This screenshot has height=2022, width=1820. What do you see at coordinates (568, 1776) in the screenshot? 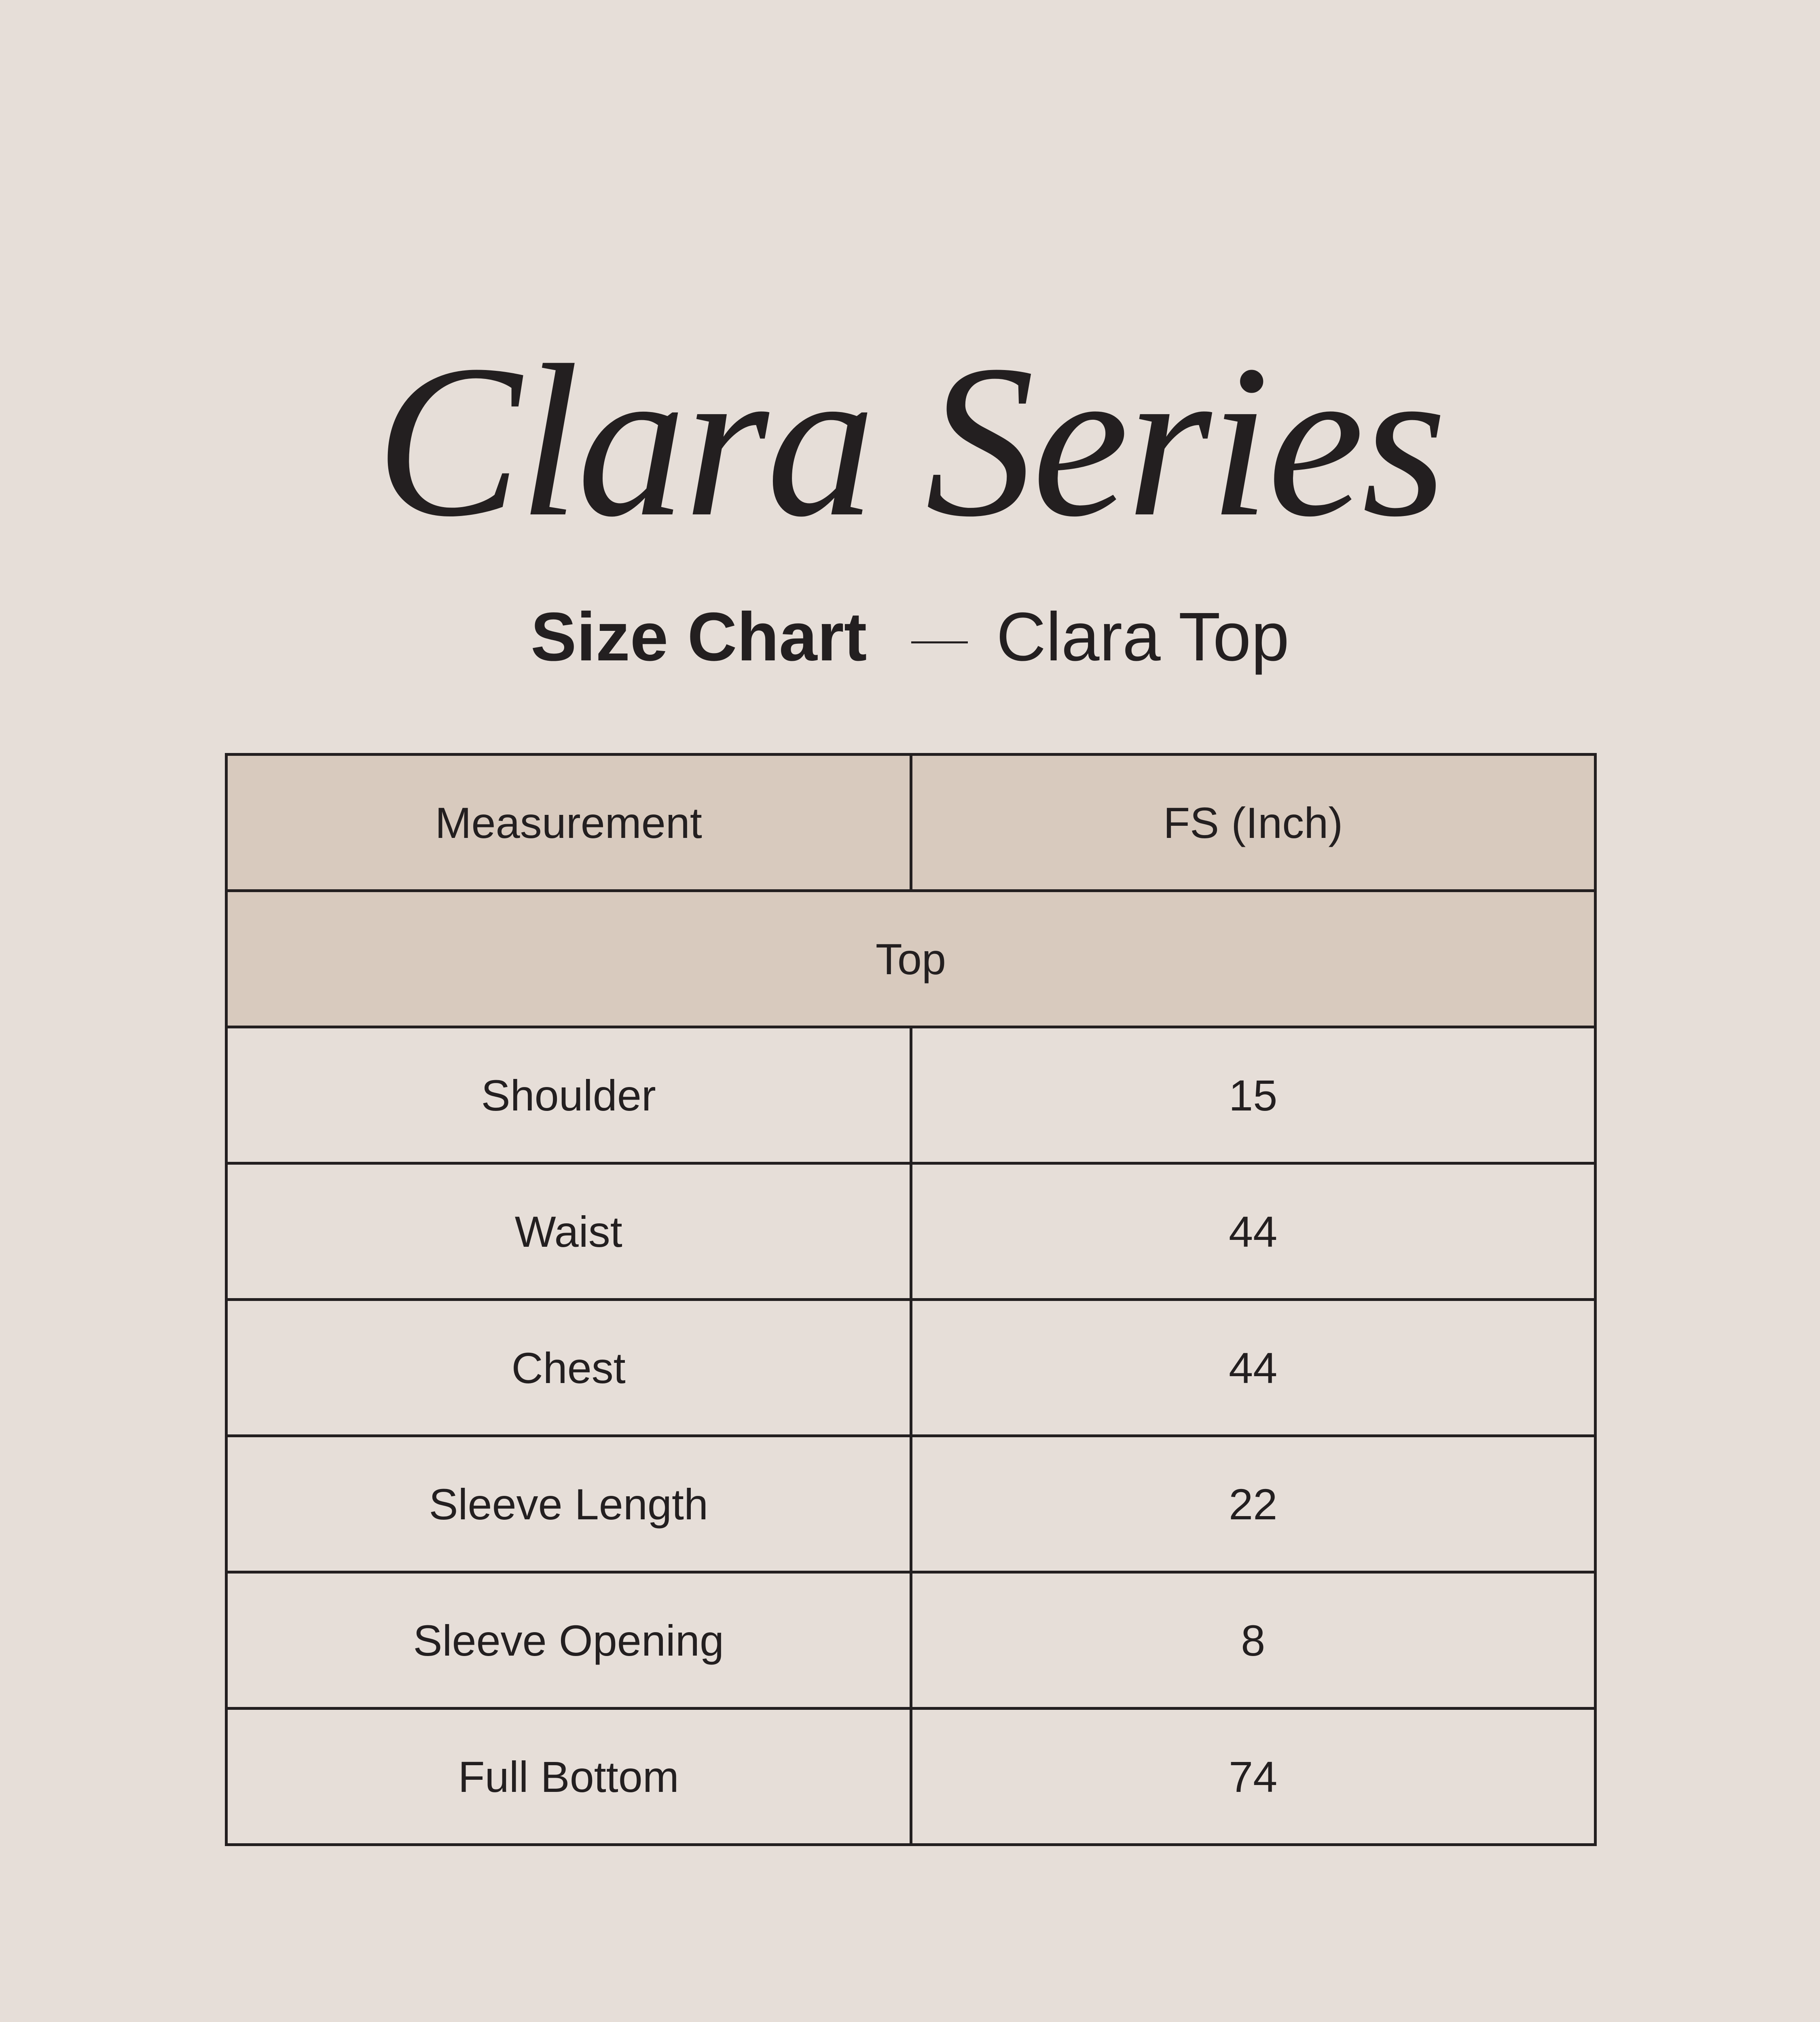
I see `measurement-name: Full Bottom` at bounding box center [568, 1776].